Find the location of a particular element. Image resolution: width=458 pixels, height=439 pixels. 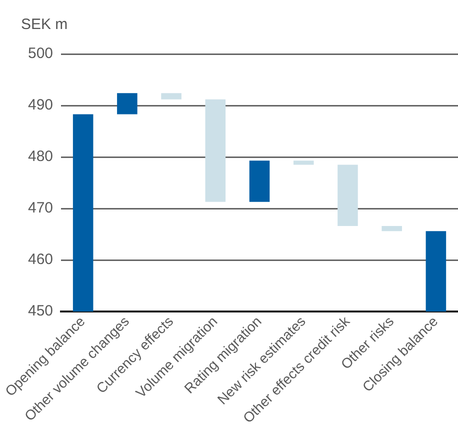

y-axis-title: SEK m is located at coordinates (44, 25).